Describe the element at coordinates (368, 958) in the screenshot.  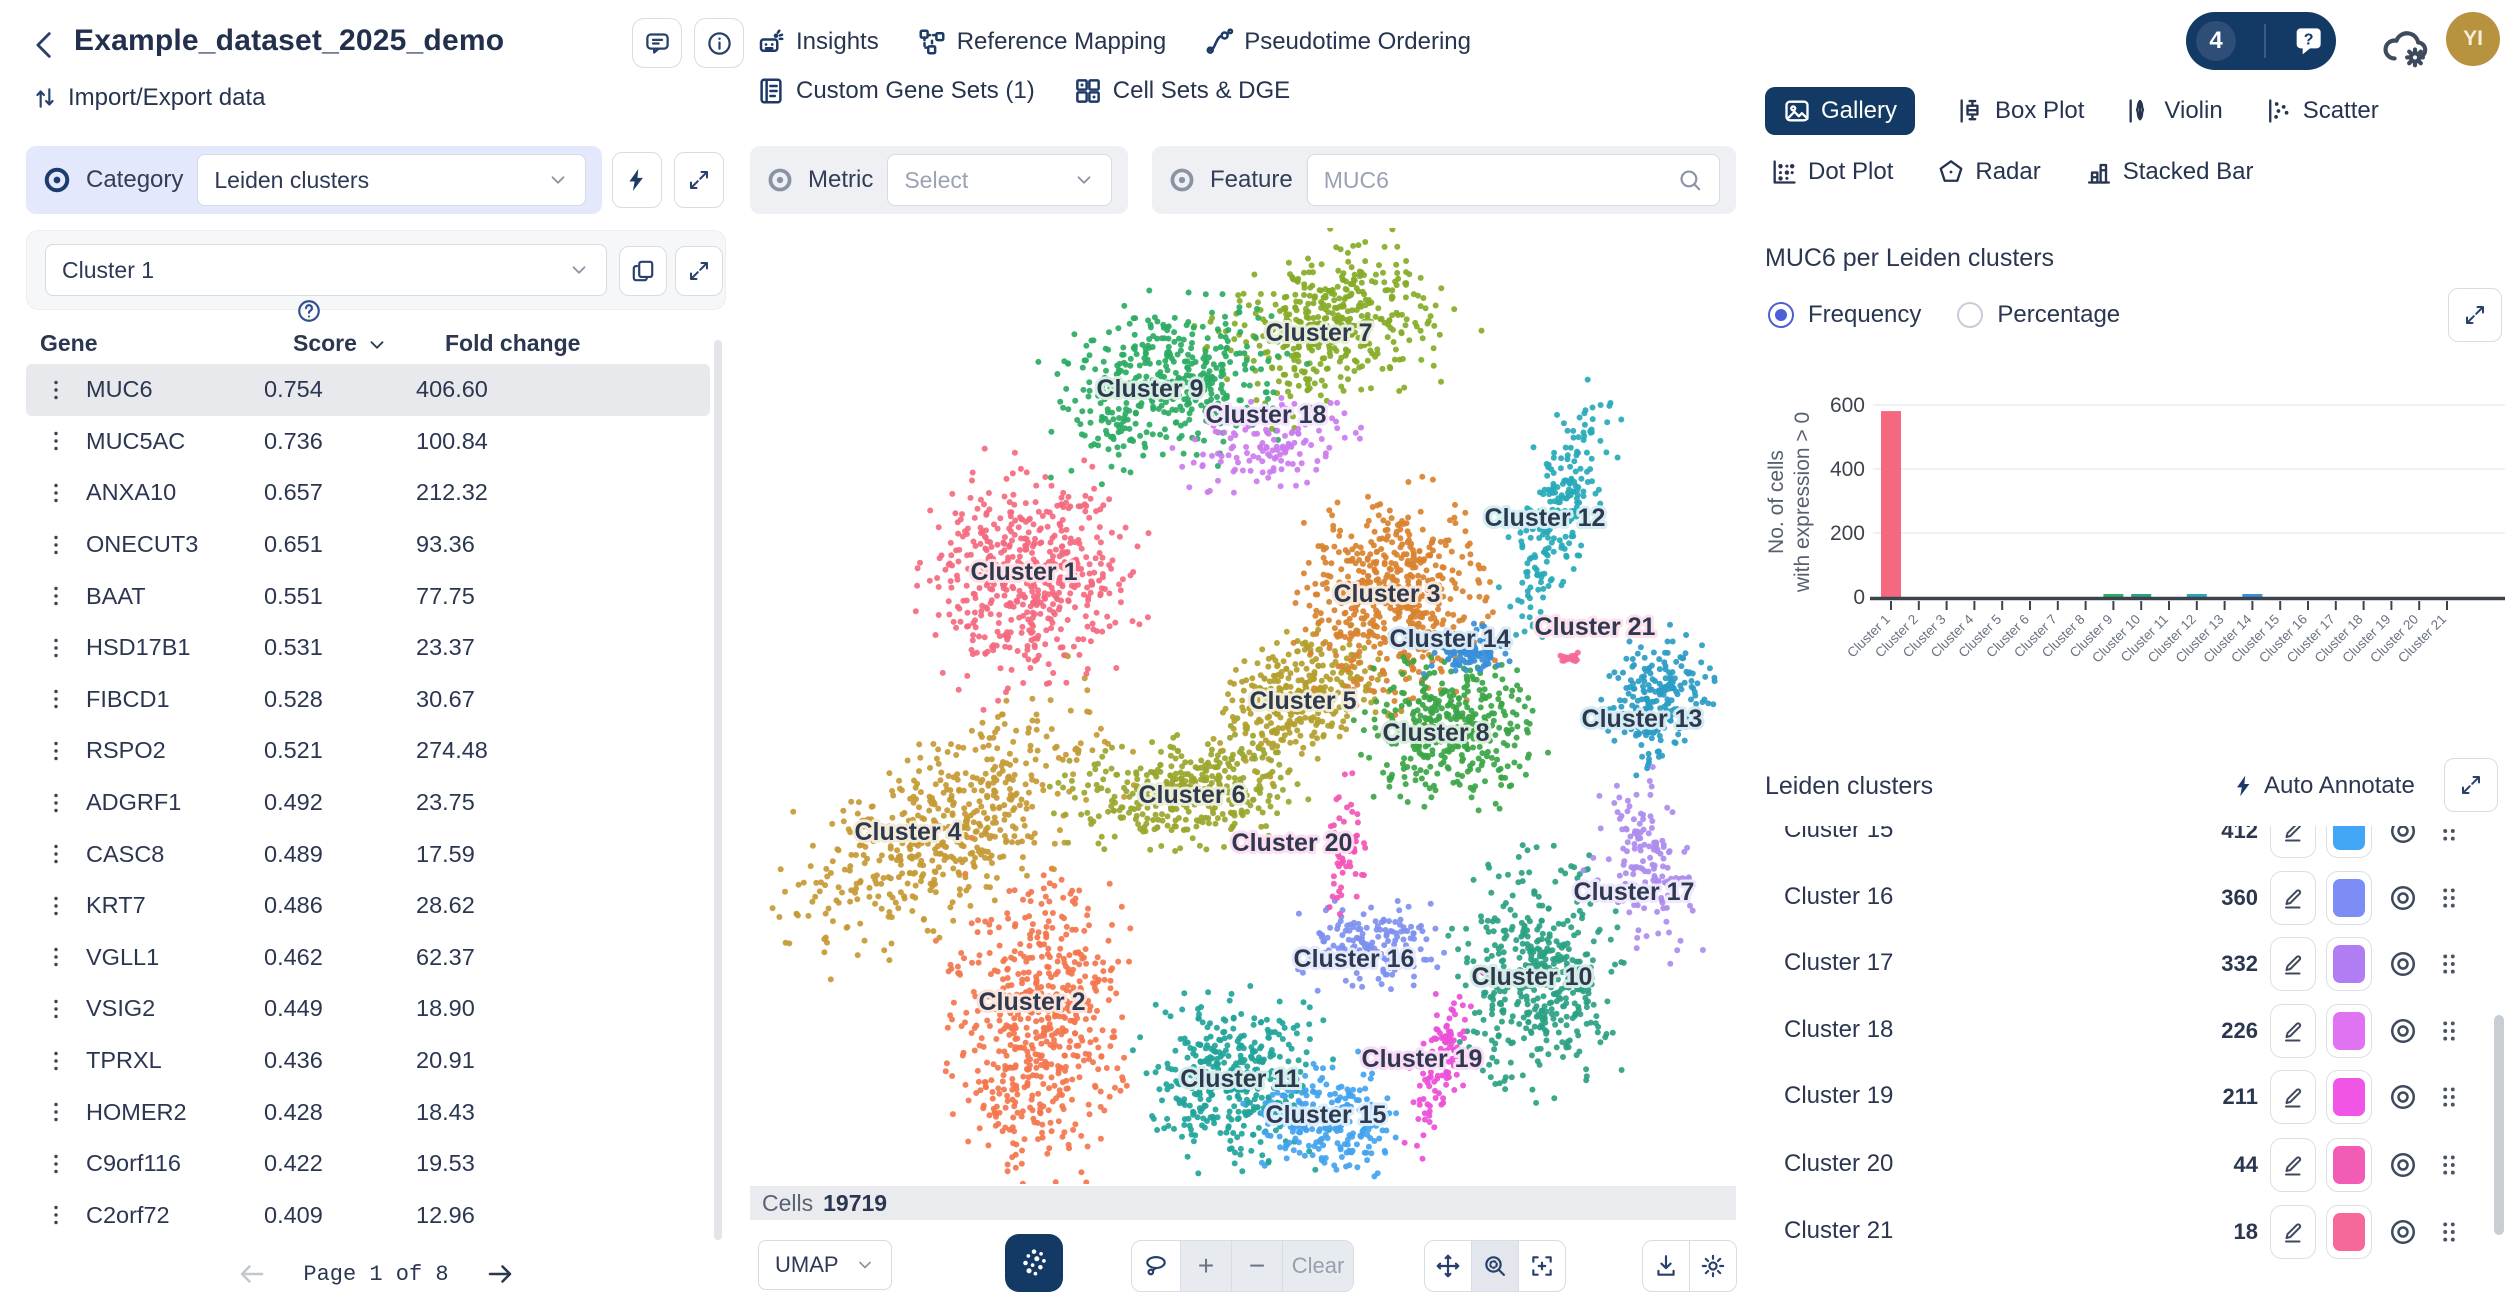
I see `table-row: VGLL1 0.462 62.37` at that location.